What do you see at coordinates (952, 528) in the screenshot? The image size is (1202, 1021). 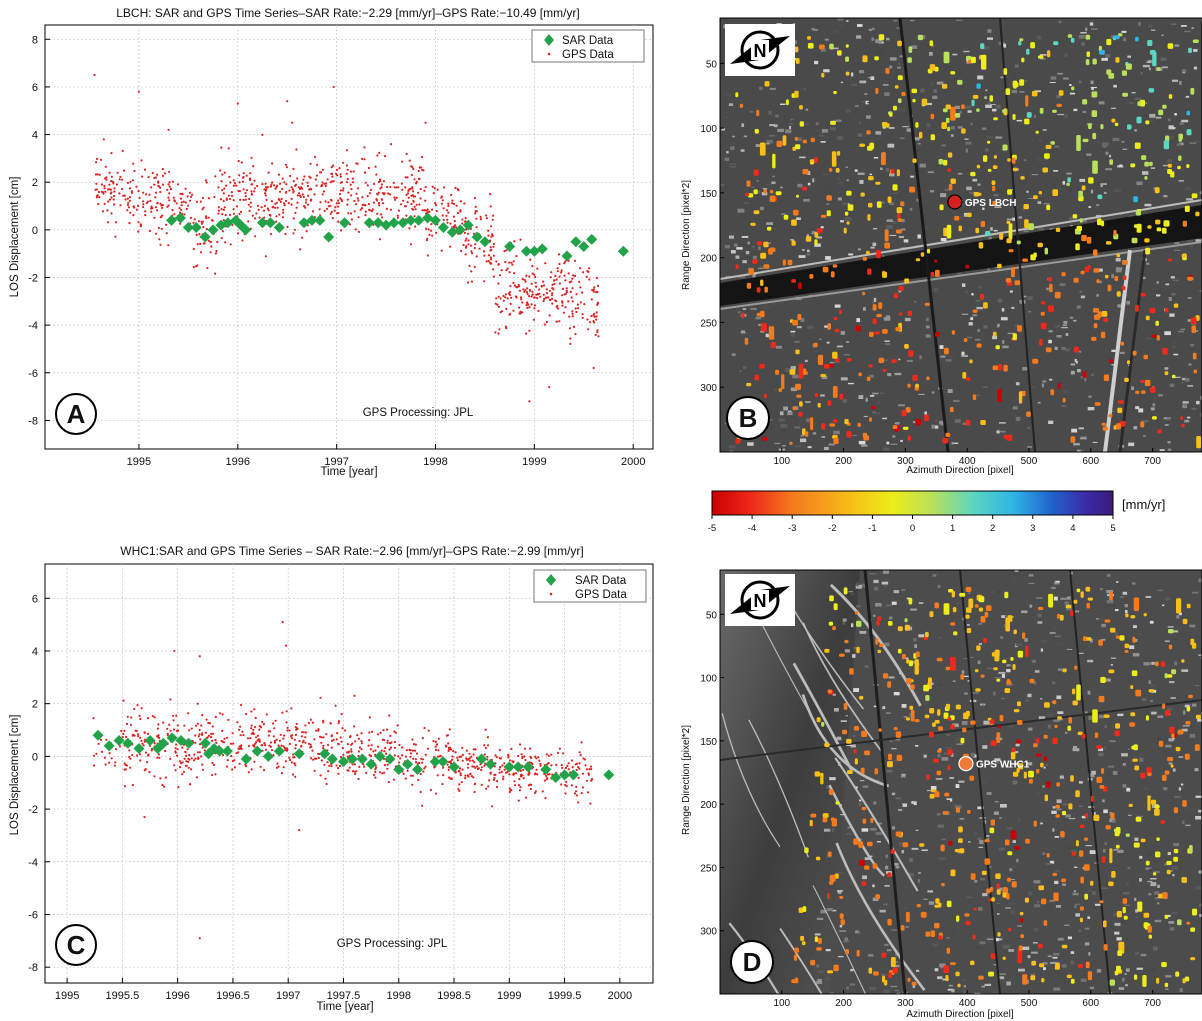 I see `colorbar-tick-label: 1` at bounding box center [952, 528].